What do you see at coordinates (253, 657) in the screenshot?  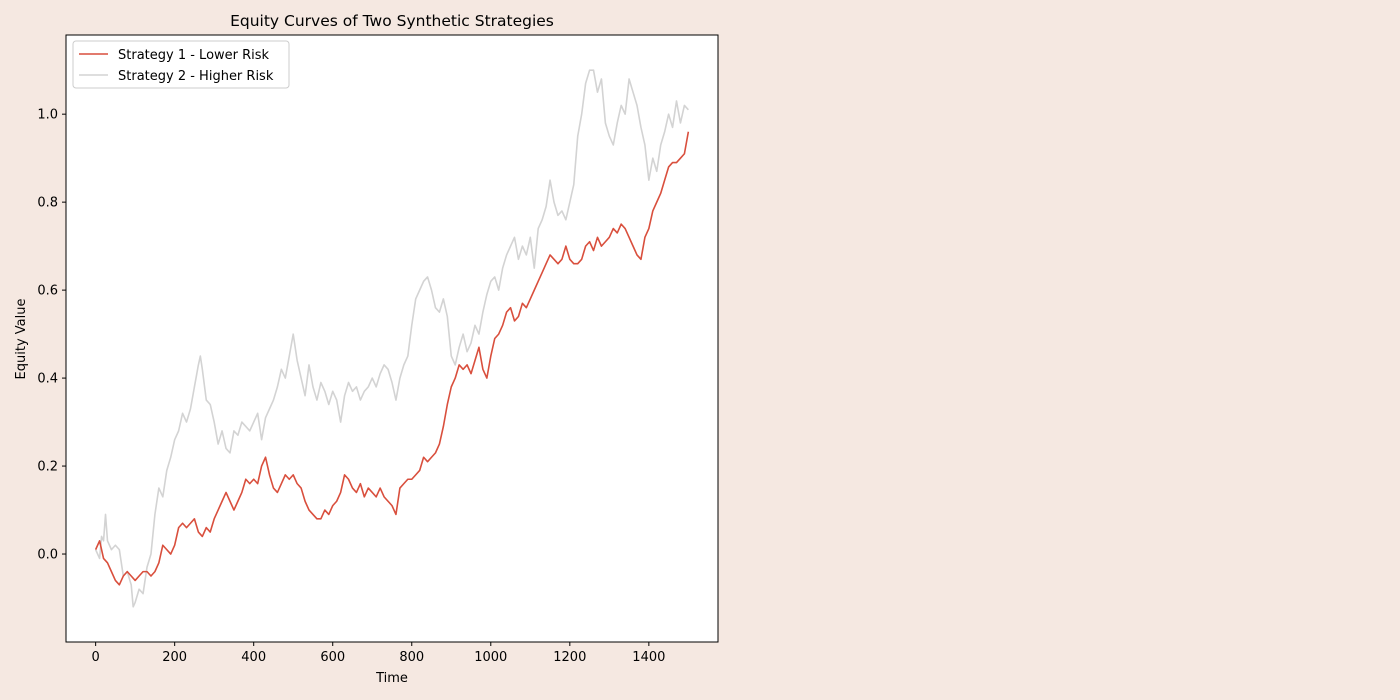 I see `x-tick-label: 400` at bounding box center [253, 657].